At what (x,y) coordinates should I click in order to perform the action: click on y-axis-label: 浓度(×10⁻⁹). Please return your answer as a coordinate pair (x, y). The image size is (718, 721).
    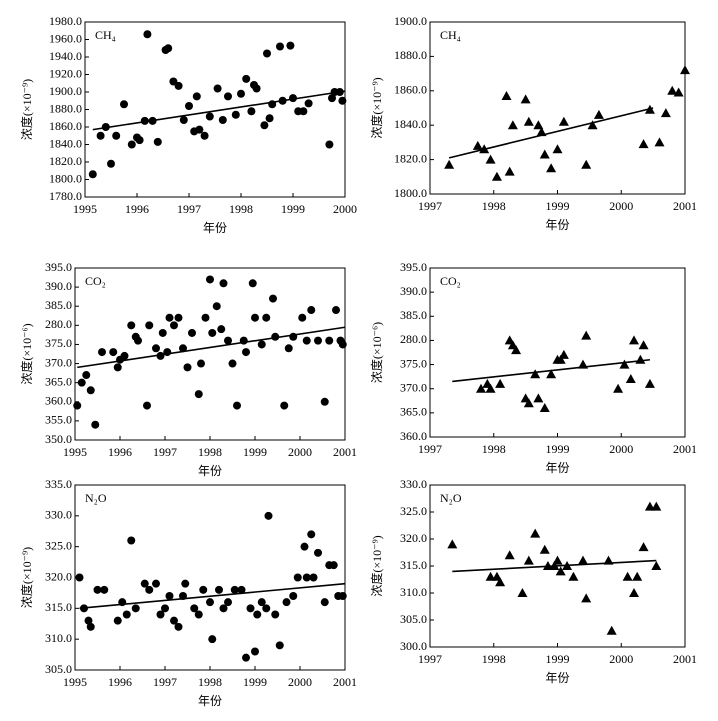
    Looking at the image, I should click on (376, 565).